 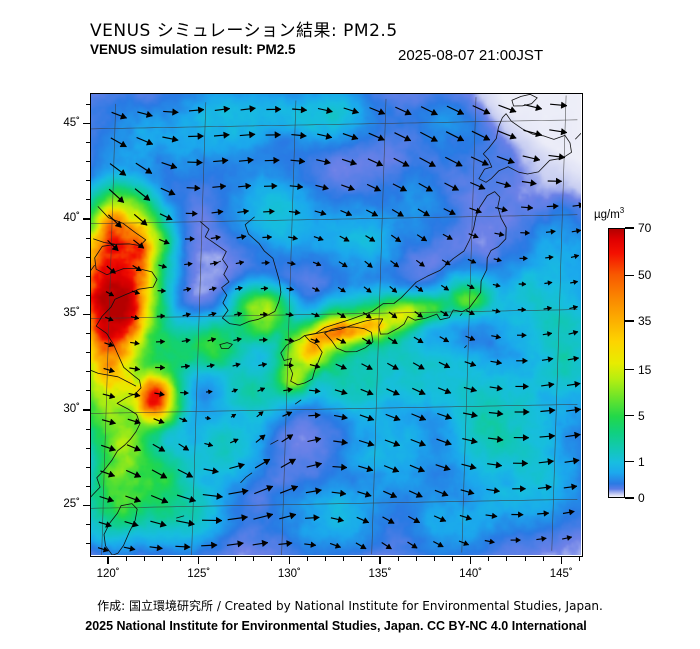 I want to click on lon-label-120: 120˚, so click(x=108, y=574).